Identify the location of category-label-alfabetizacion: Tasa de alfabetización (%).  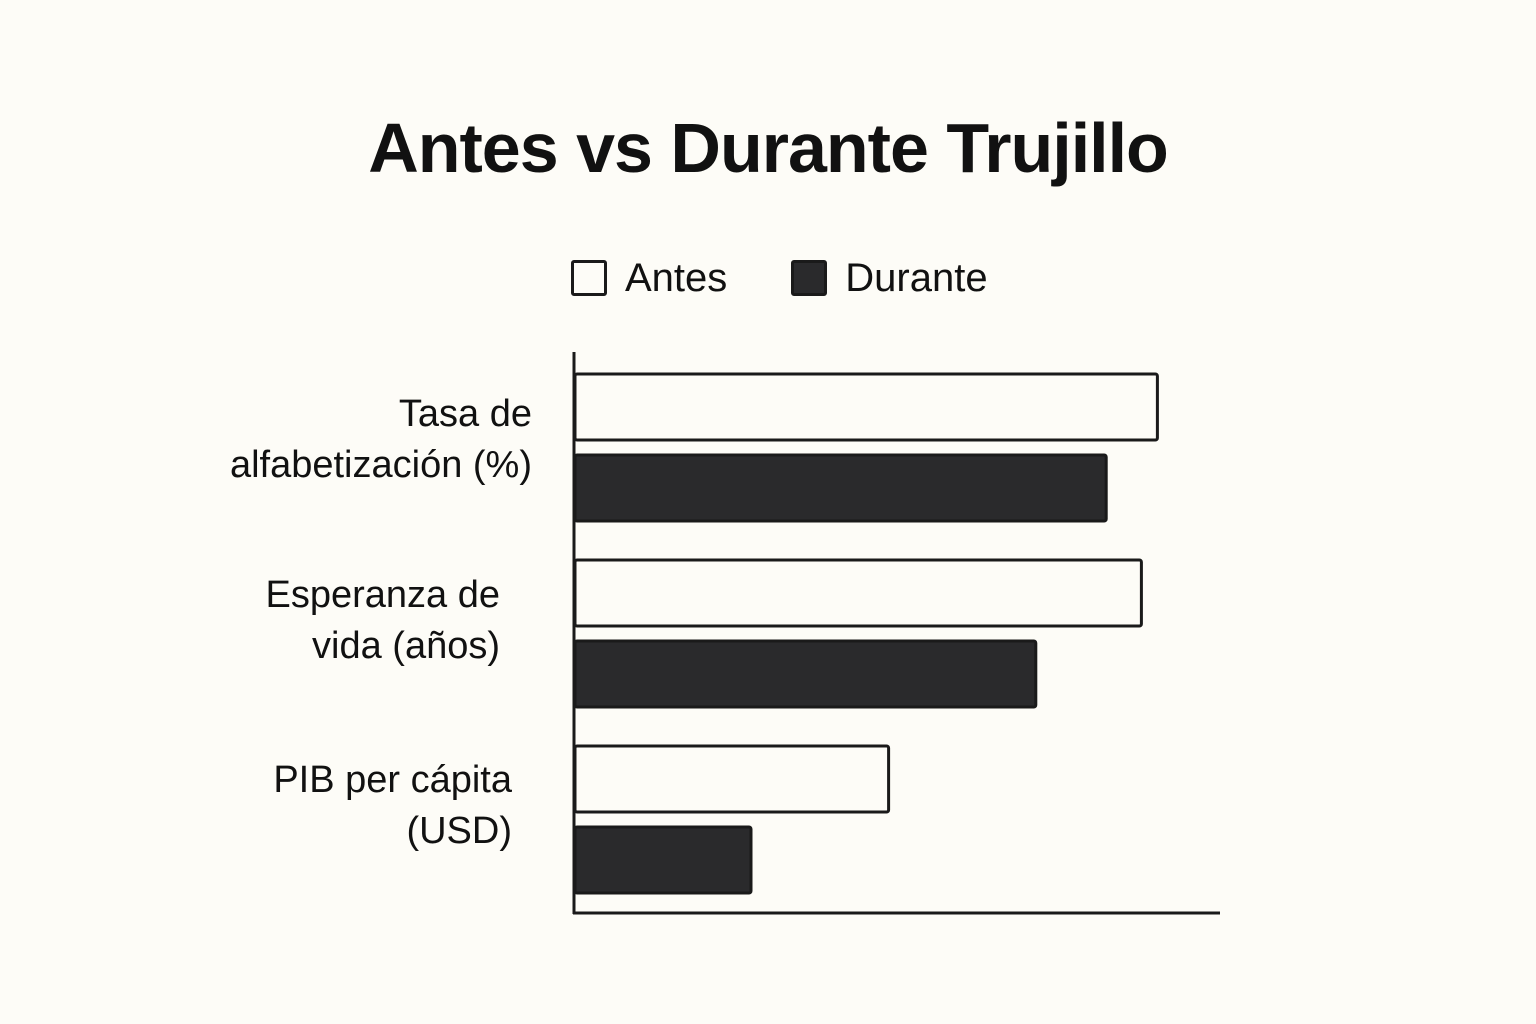
(381, 440).